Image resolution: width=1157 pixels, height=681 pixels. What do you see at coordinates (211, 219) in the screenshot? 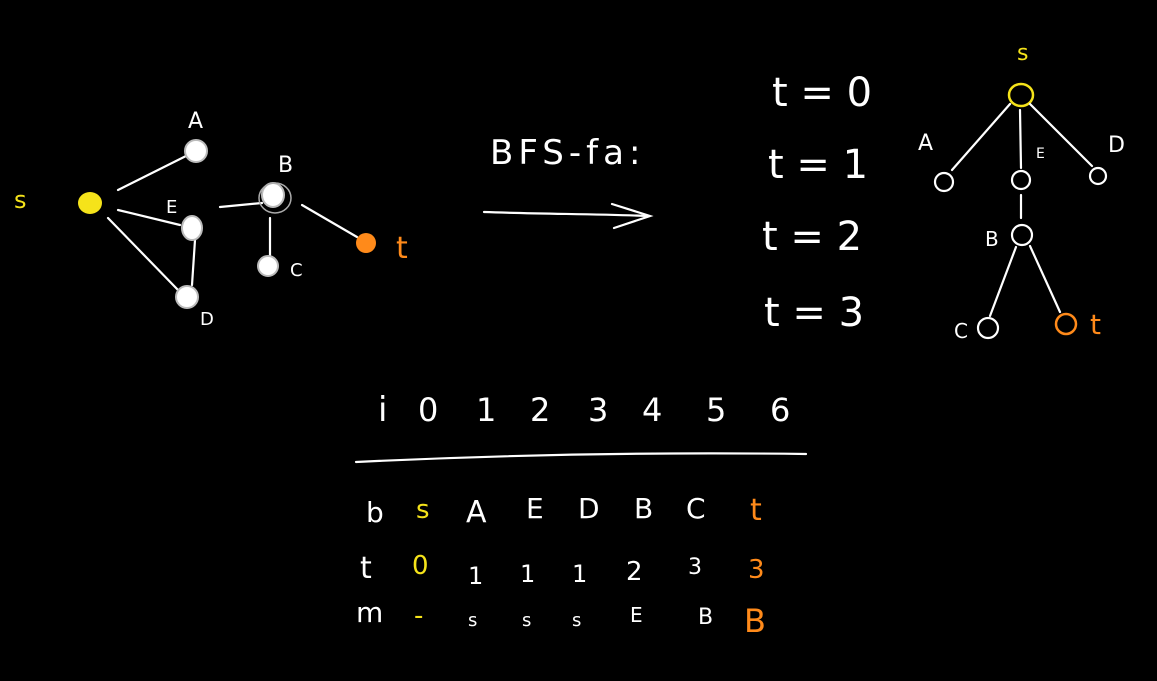
I see `input-graph: s A E D B C t` at bounding box center [211, 219].